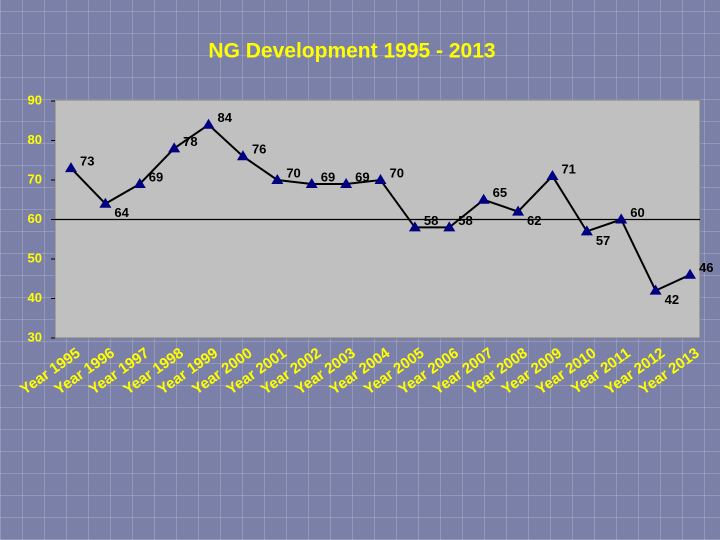 Image resolution: width=720 pixels, height=540 pixels. Describe the element at coordinates (500, 192) in the screenshot. I see `data-label: 65` at that location.